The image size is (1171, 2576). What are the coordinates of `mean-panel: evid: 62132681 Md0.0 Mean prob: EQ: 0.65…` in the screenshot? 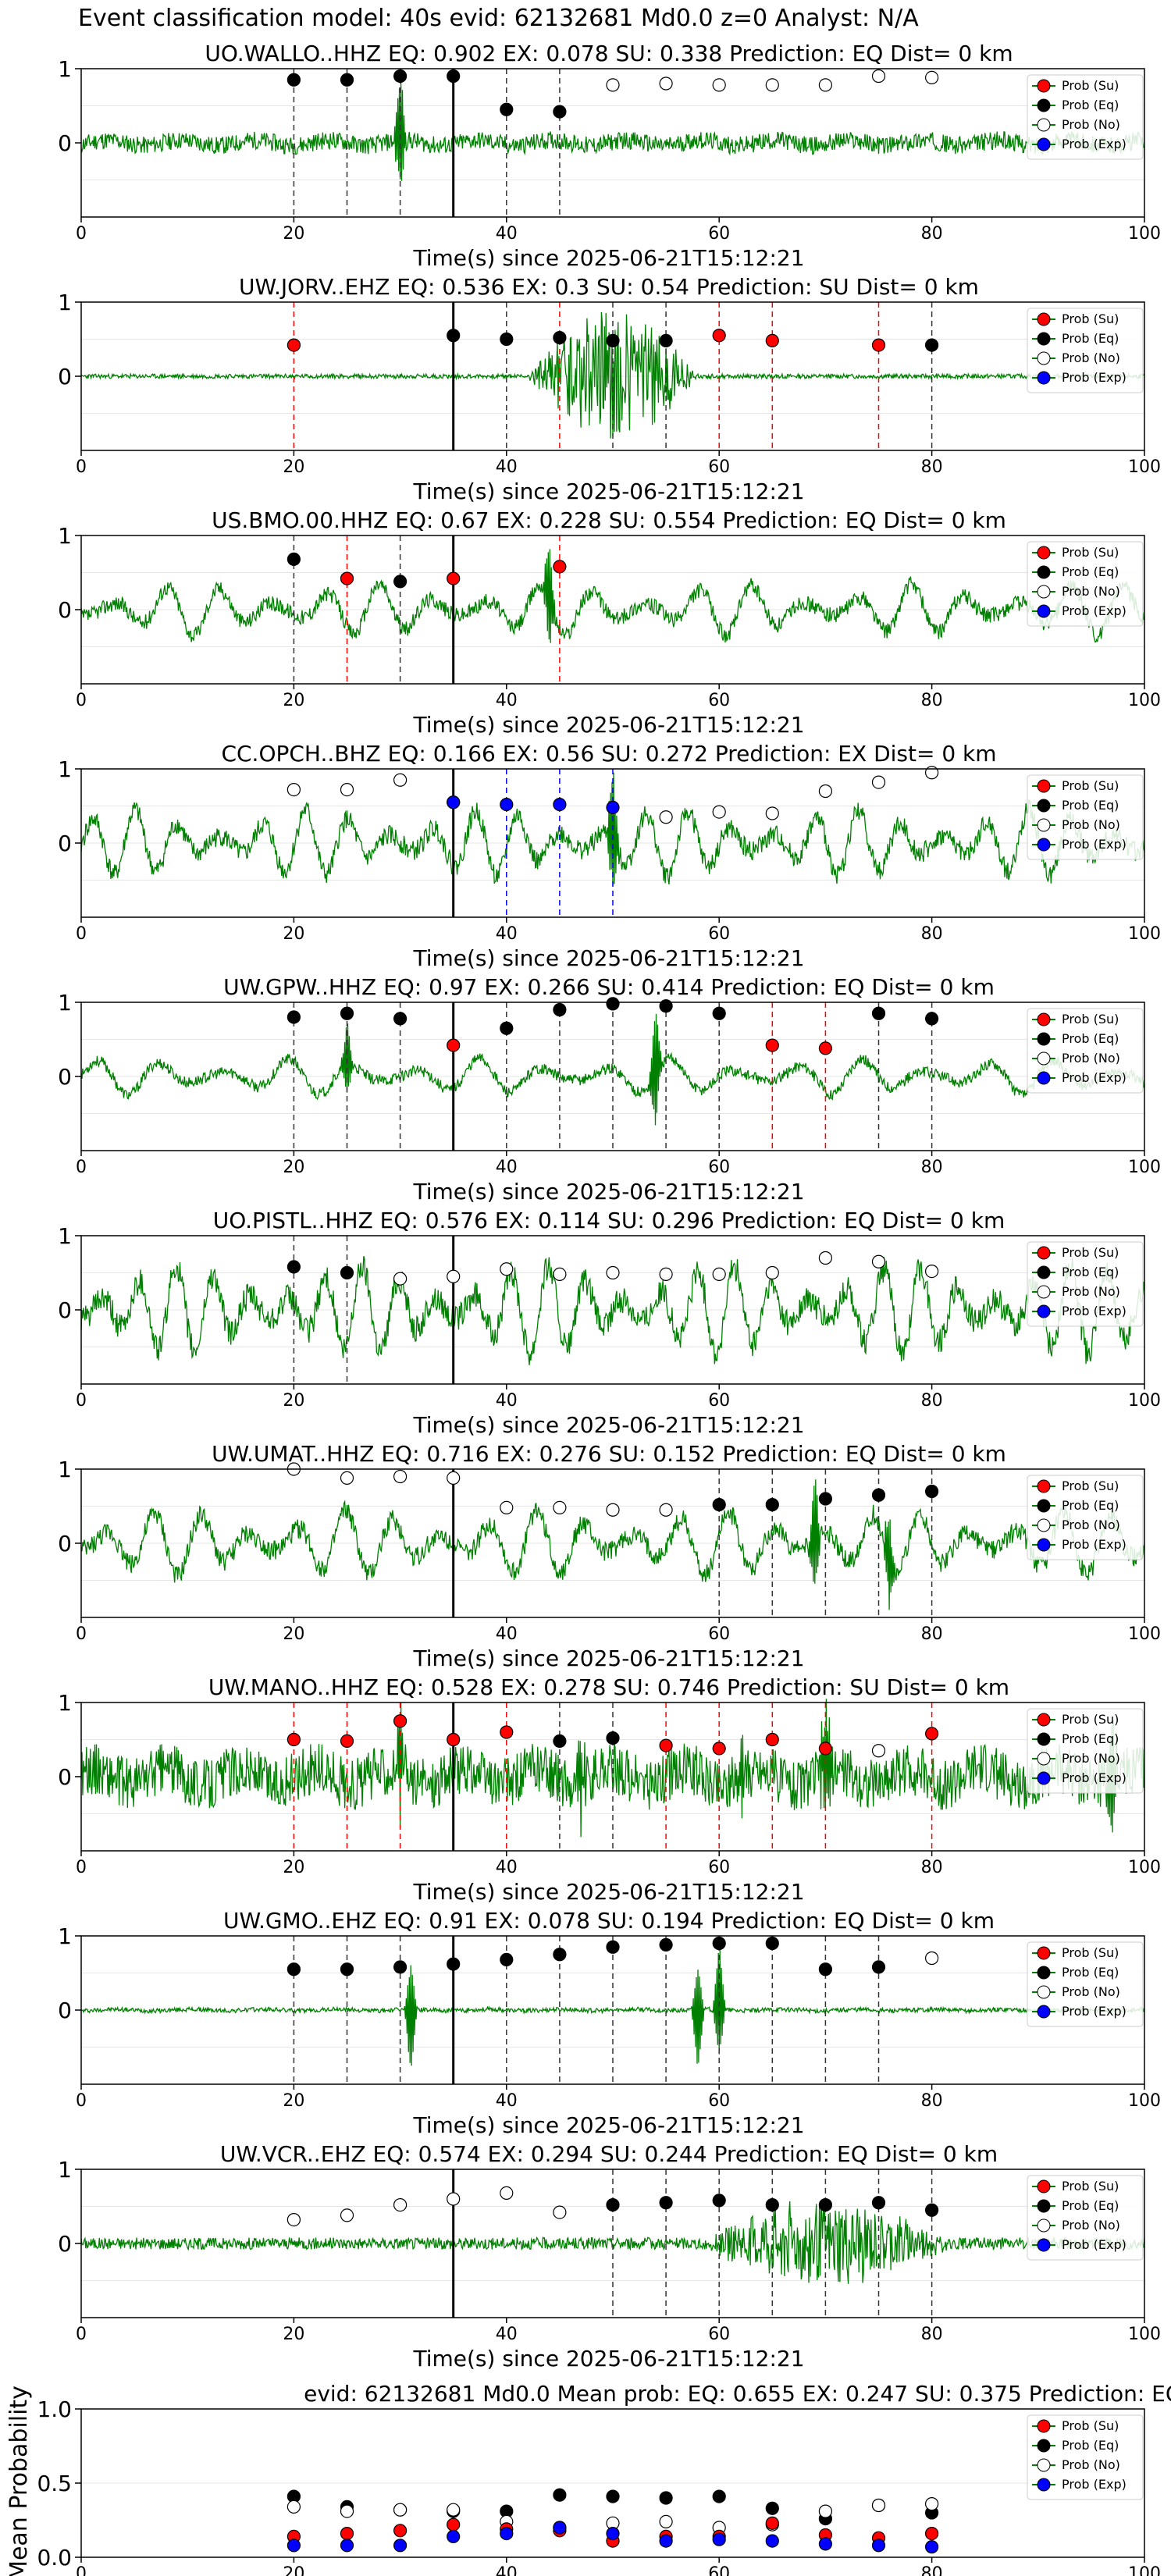 It's located at (588, 2478).